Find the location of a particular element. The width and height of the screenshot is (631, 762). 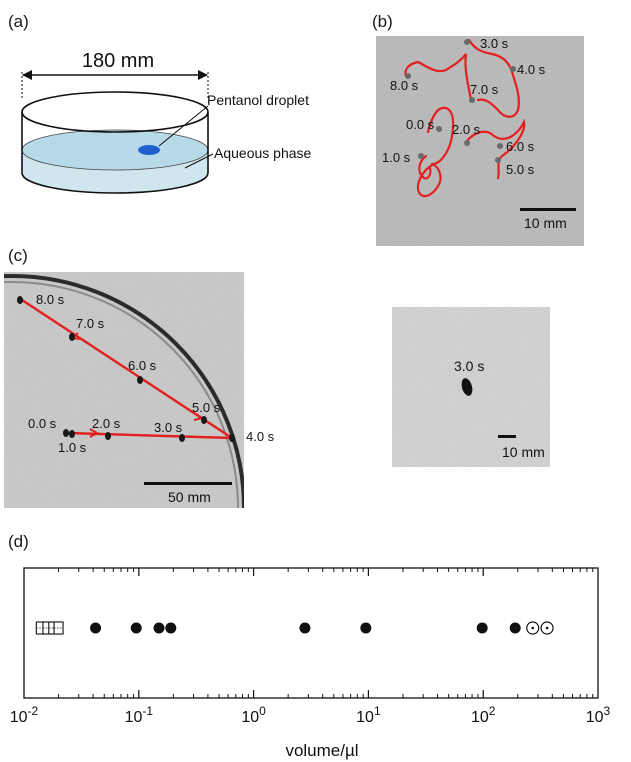

b-scale-bar is located at coordinates (548, 209).